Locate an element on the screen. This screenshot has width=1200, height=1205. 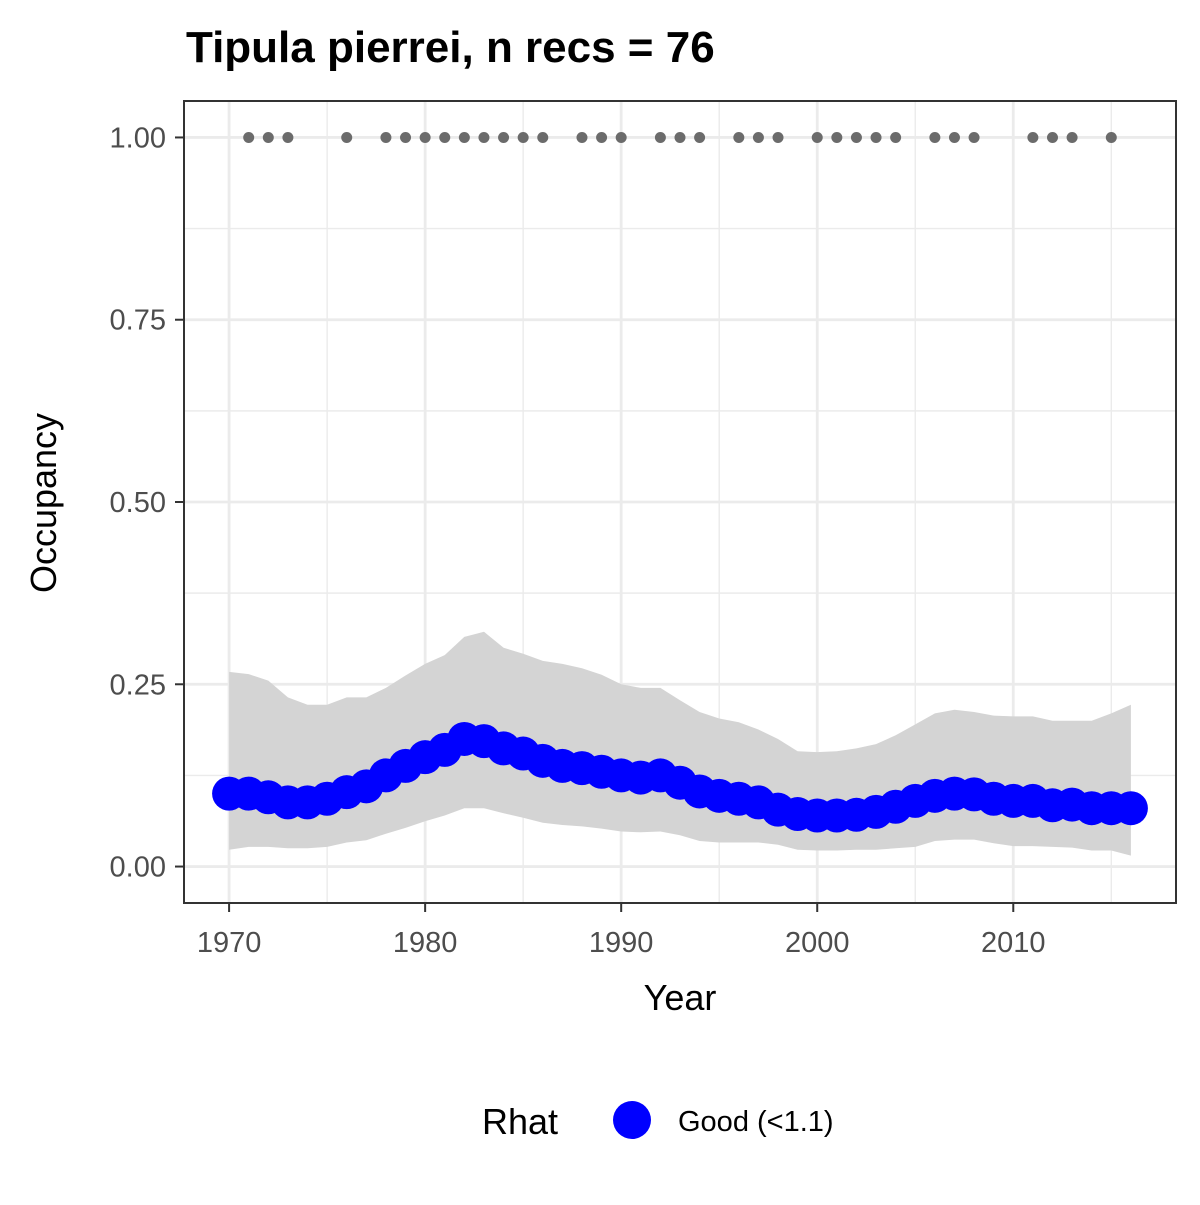
legend-key-good is located at coordinates (632, 1120).